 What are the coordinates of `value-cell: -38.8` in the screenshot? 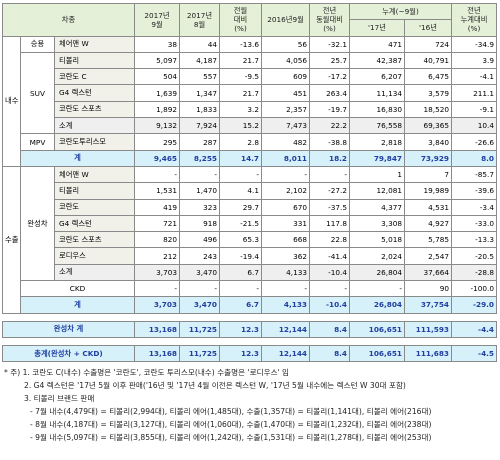 It's located at (330, 142).